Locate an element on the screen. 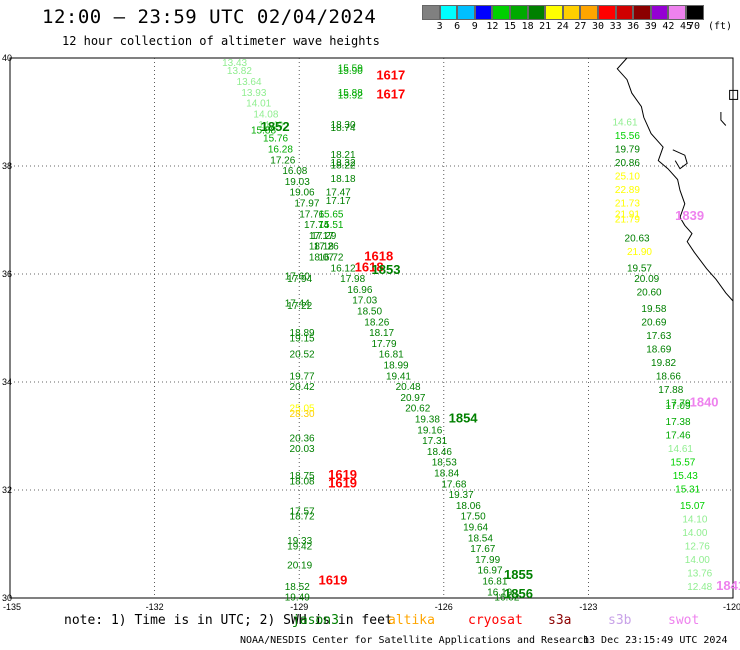 Image resolution: width=740 pixels, height=650 pixels. legend-label: 9 is located at coordinates (474, 26).